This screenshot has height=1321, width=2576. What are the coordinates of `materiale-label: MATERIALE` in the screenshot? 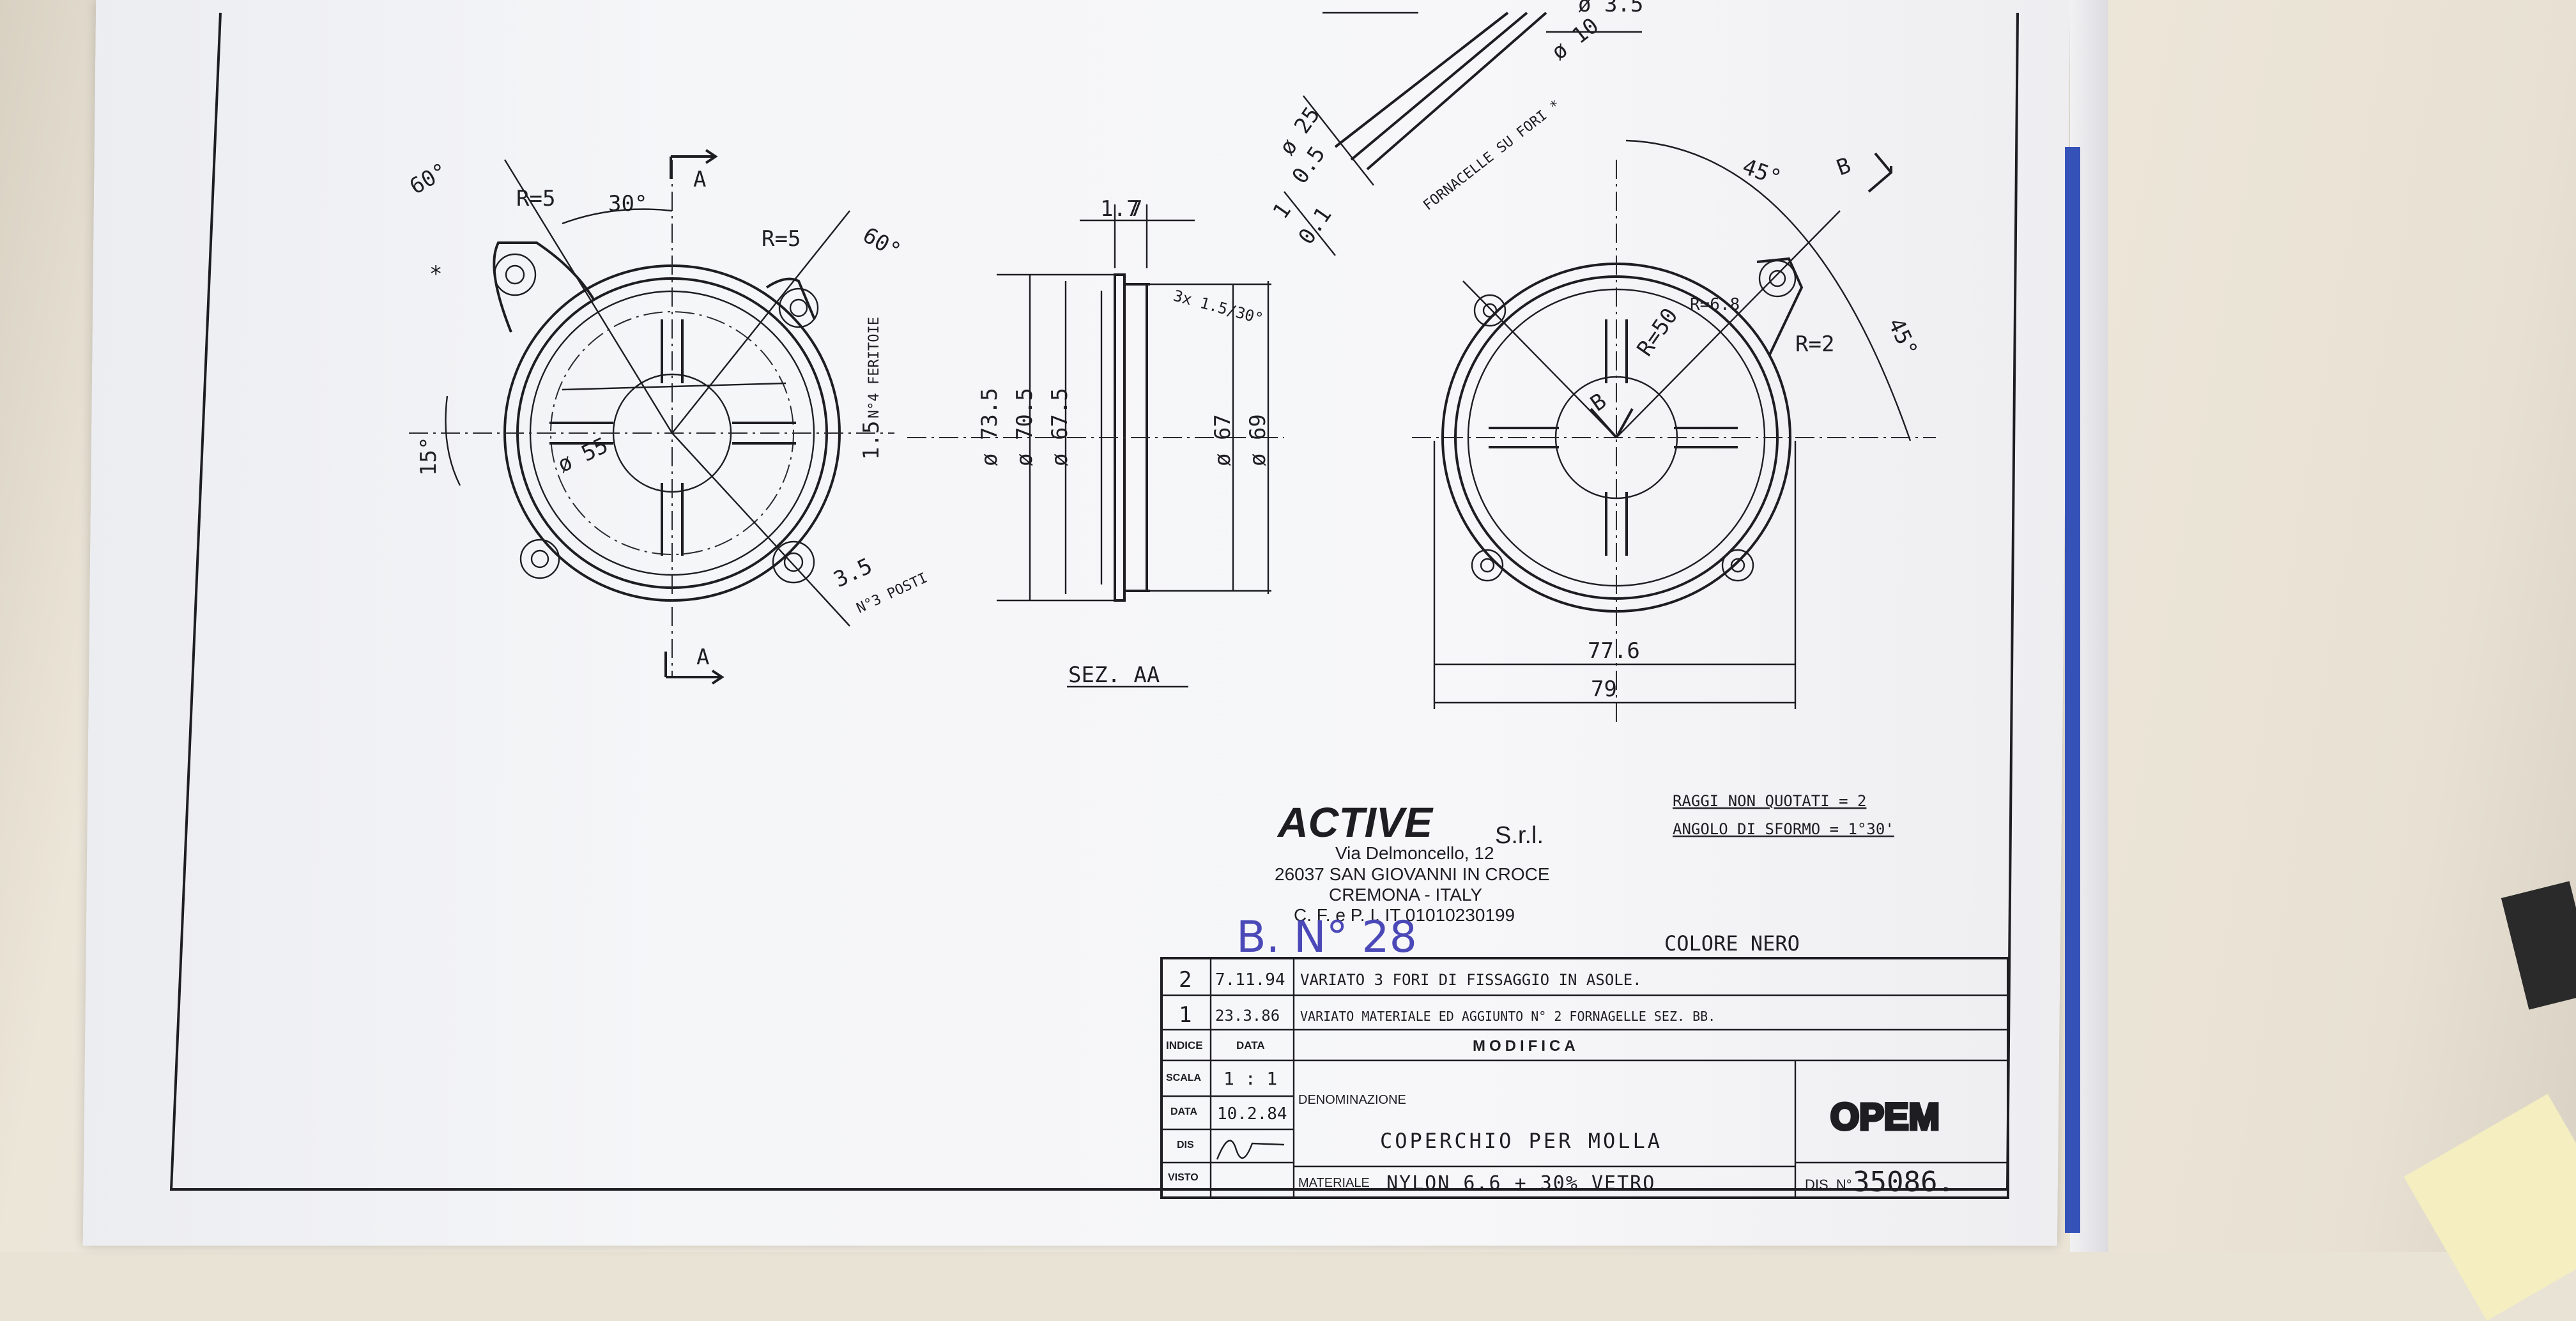 It's located at (1334, 1183).